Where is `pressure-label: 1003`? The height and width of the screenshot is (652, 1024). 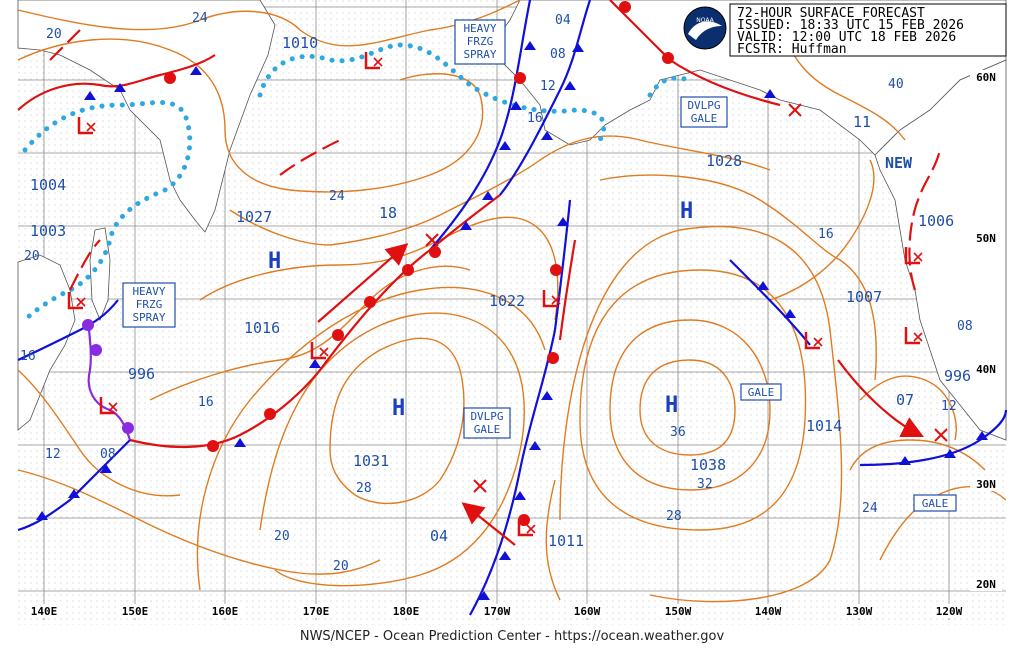
pressure-label: 1003 is located at coordinates (48, 231).